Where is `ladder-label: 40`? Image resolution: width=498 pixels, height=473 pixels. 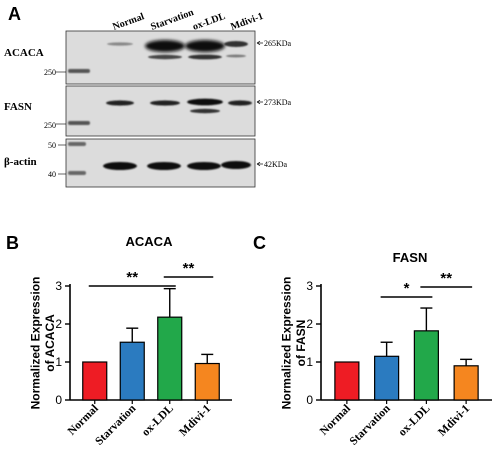 ladder-label: 40 is located at coordinates (52, 174).